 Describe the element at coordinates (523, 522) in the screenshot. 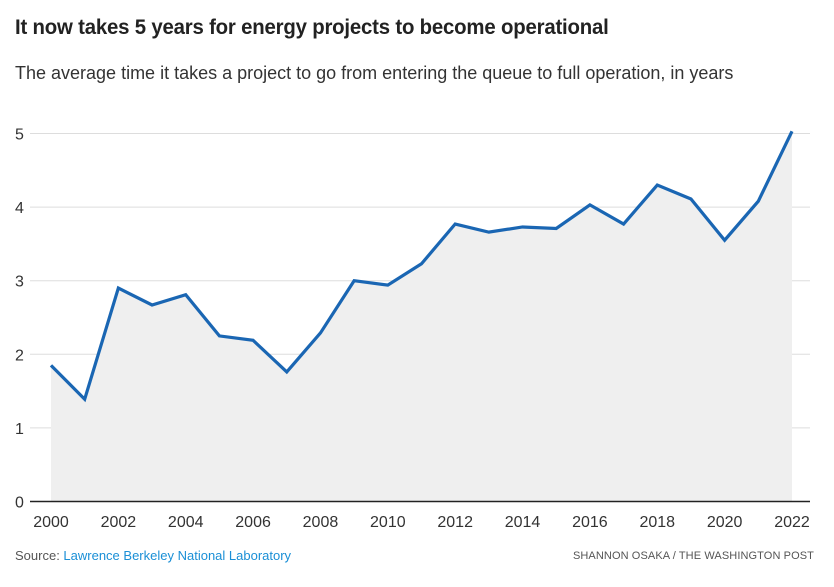

I see `x-tick-label: 2014` at that location.